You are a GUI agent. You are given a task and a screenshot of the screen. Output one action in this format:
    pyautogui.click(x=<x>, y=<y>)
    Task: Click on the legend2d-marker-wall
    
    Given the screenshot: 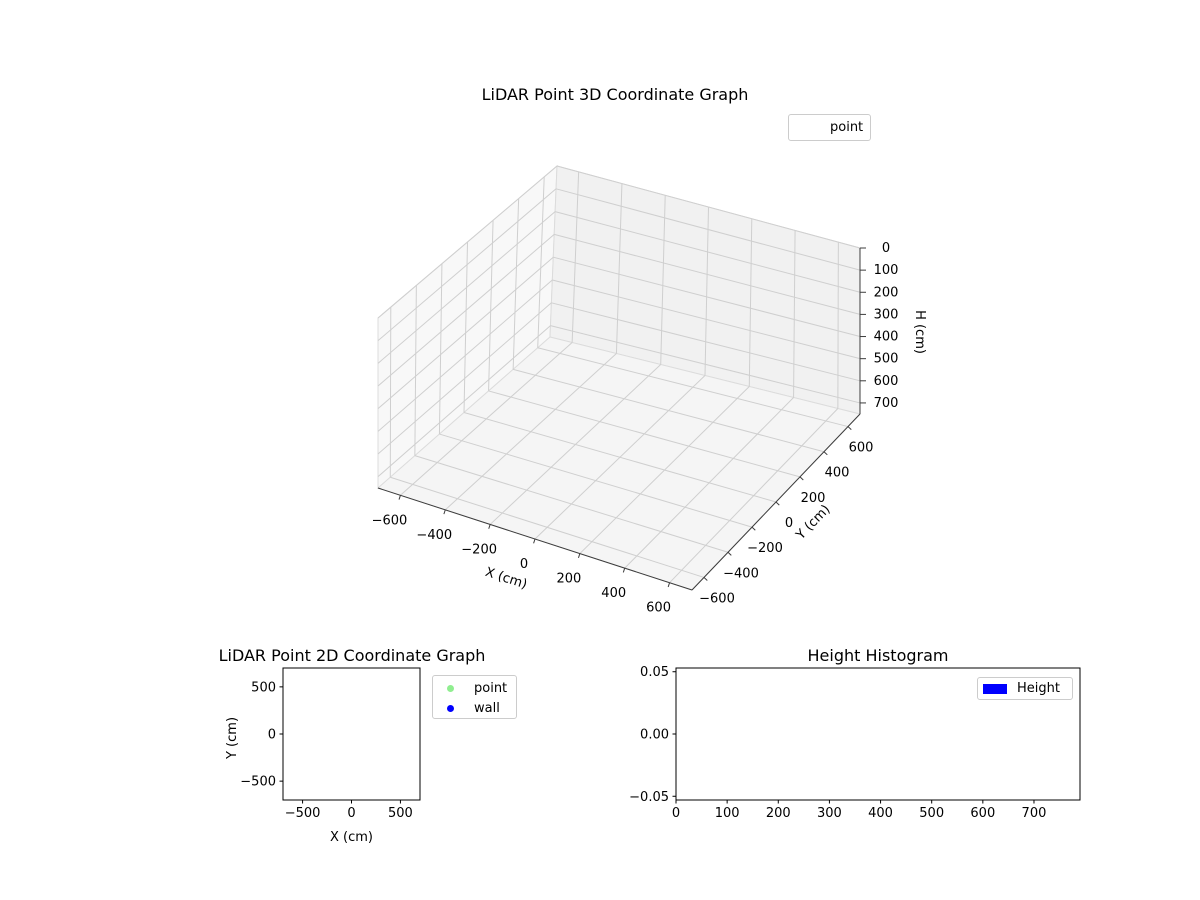 What is the action you would take?
    pyautogui.click(x=450, y=708)
    